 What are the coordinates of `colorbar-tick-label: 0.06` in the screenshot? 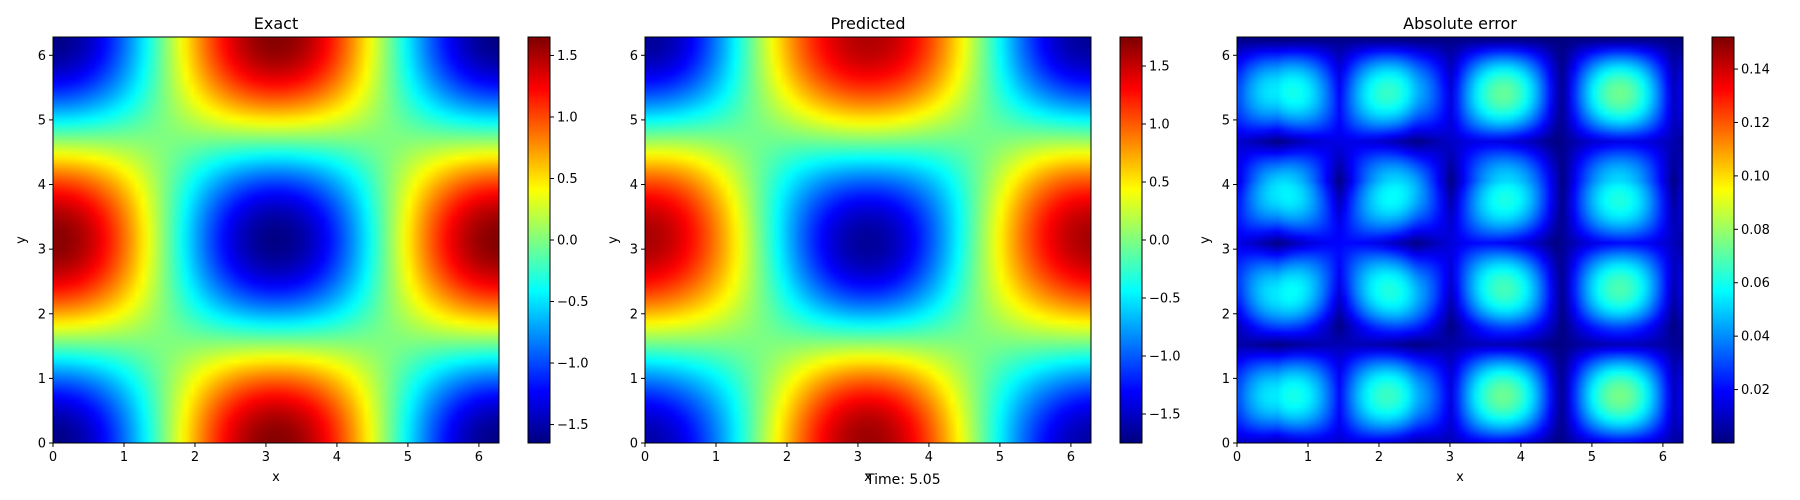 It's located at (1755, 283).